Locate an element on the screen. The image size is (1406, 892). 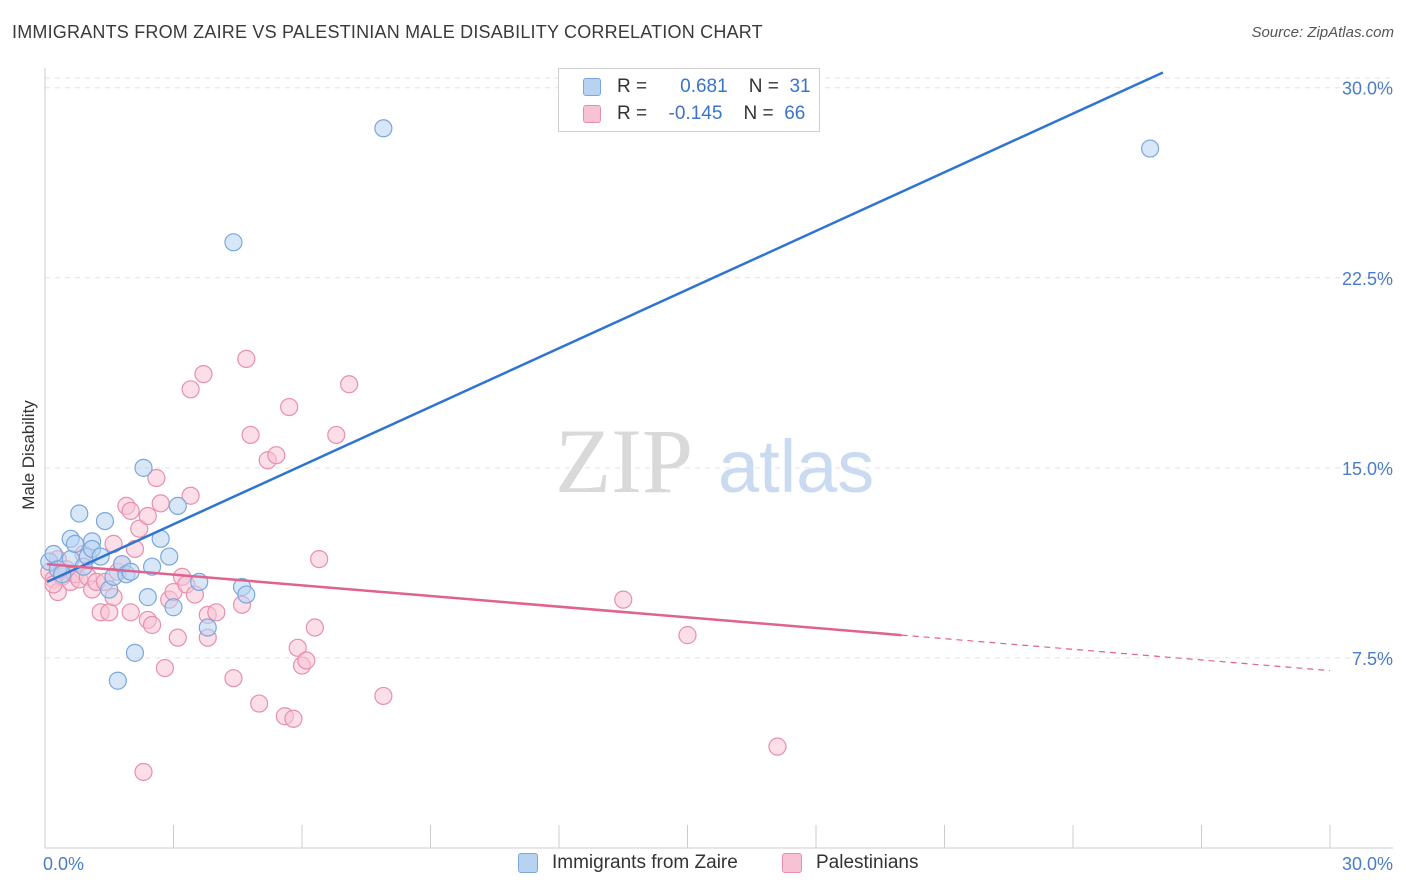
legend-row-palestinians: R = -0.145 N = 66 is located at coordinates (694, 114).